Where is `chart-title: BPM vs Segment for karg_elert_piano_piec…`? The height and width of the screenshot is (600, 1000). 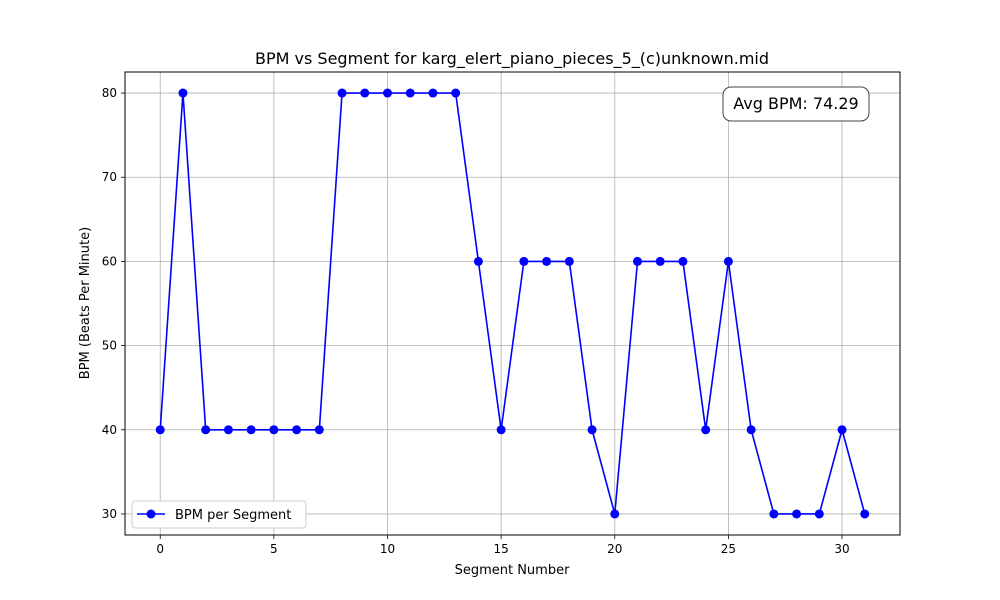
chart-title: BPM vs Segment for karg_elert_piano_piec… is located at coordinates (512, 59).